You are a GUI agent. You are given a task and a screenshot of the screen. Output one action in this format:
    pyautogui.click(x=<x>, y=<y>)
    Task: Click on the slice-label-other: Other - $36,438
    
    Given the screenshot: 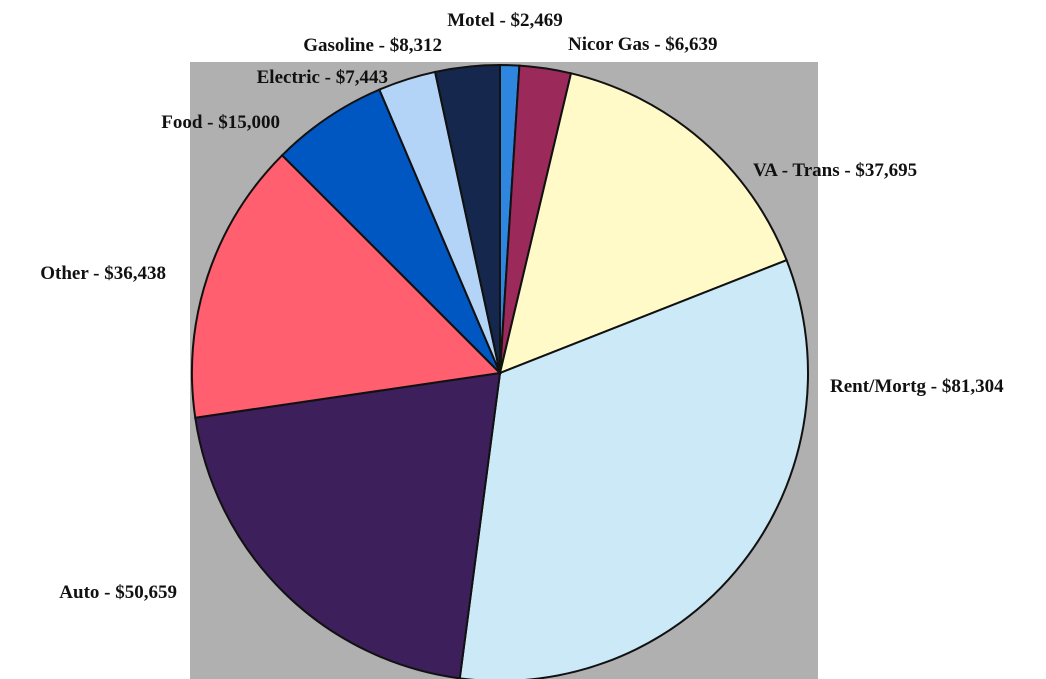 What is the action you would take?
    pyautogui.click(x=103, y=273)
    